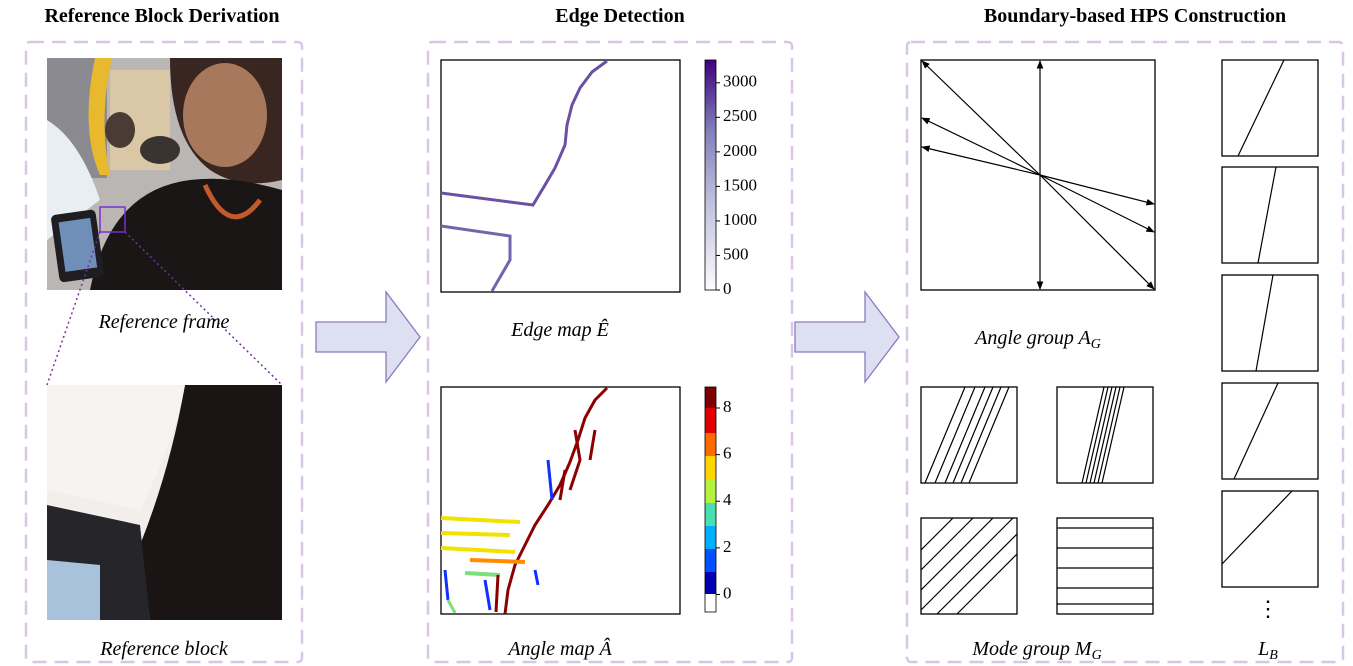 The image size is (1353, 666). What do you see at coordinates (727, 499) in the screenshot?
I see `colorbar-tick-label: 4` at bounding box center [727, 499].